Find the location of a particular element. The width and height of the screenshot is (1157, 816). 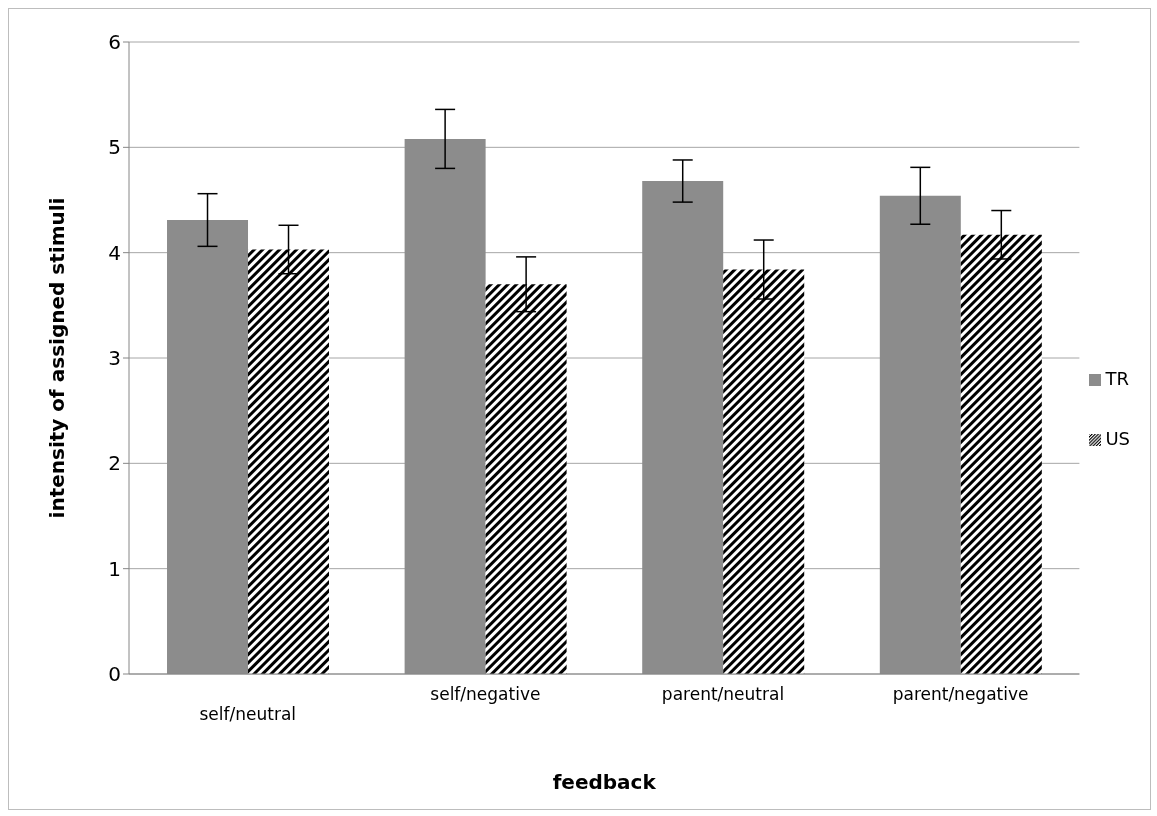

y-tick-label: 0 is located at coordinates (114, 674).